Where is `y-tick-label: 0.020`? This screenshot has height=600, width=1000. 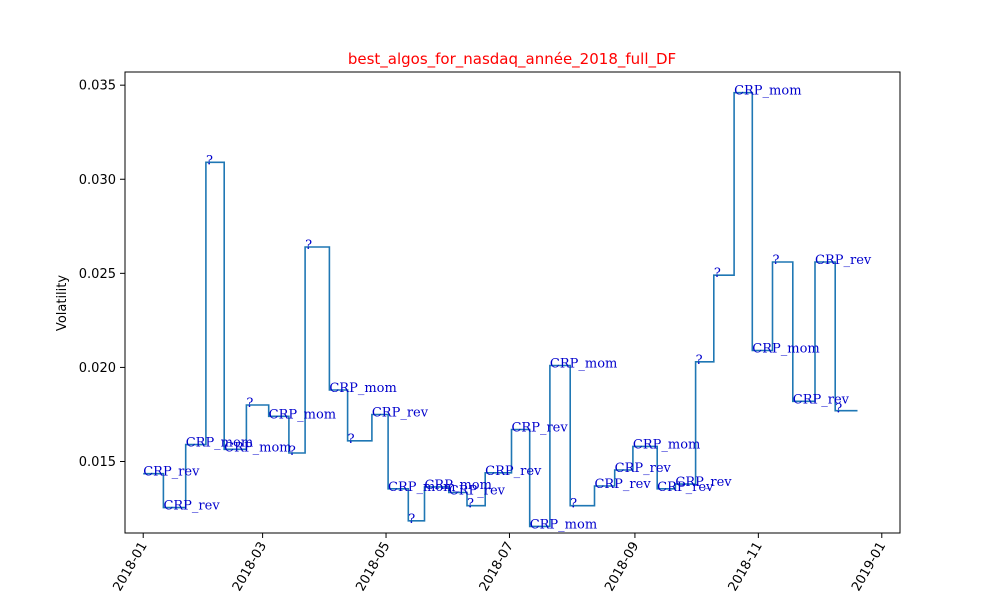 y-tick-label: 0.020 is located at coordinates (97, 368).